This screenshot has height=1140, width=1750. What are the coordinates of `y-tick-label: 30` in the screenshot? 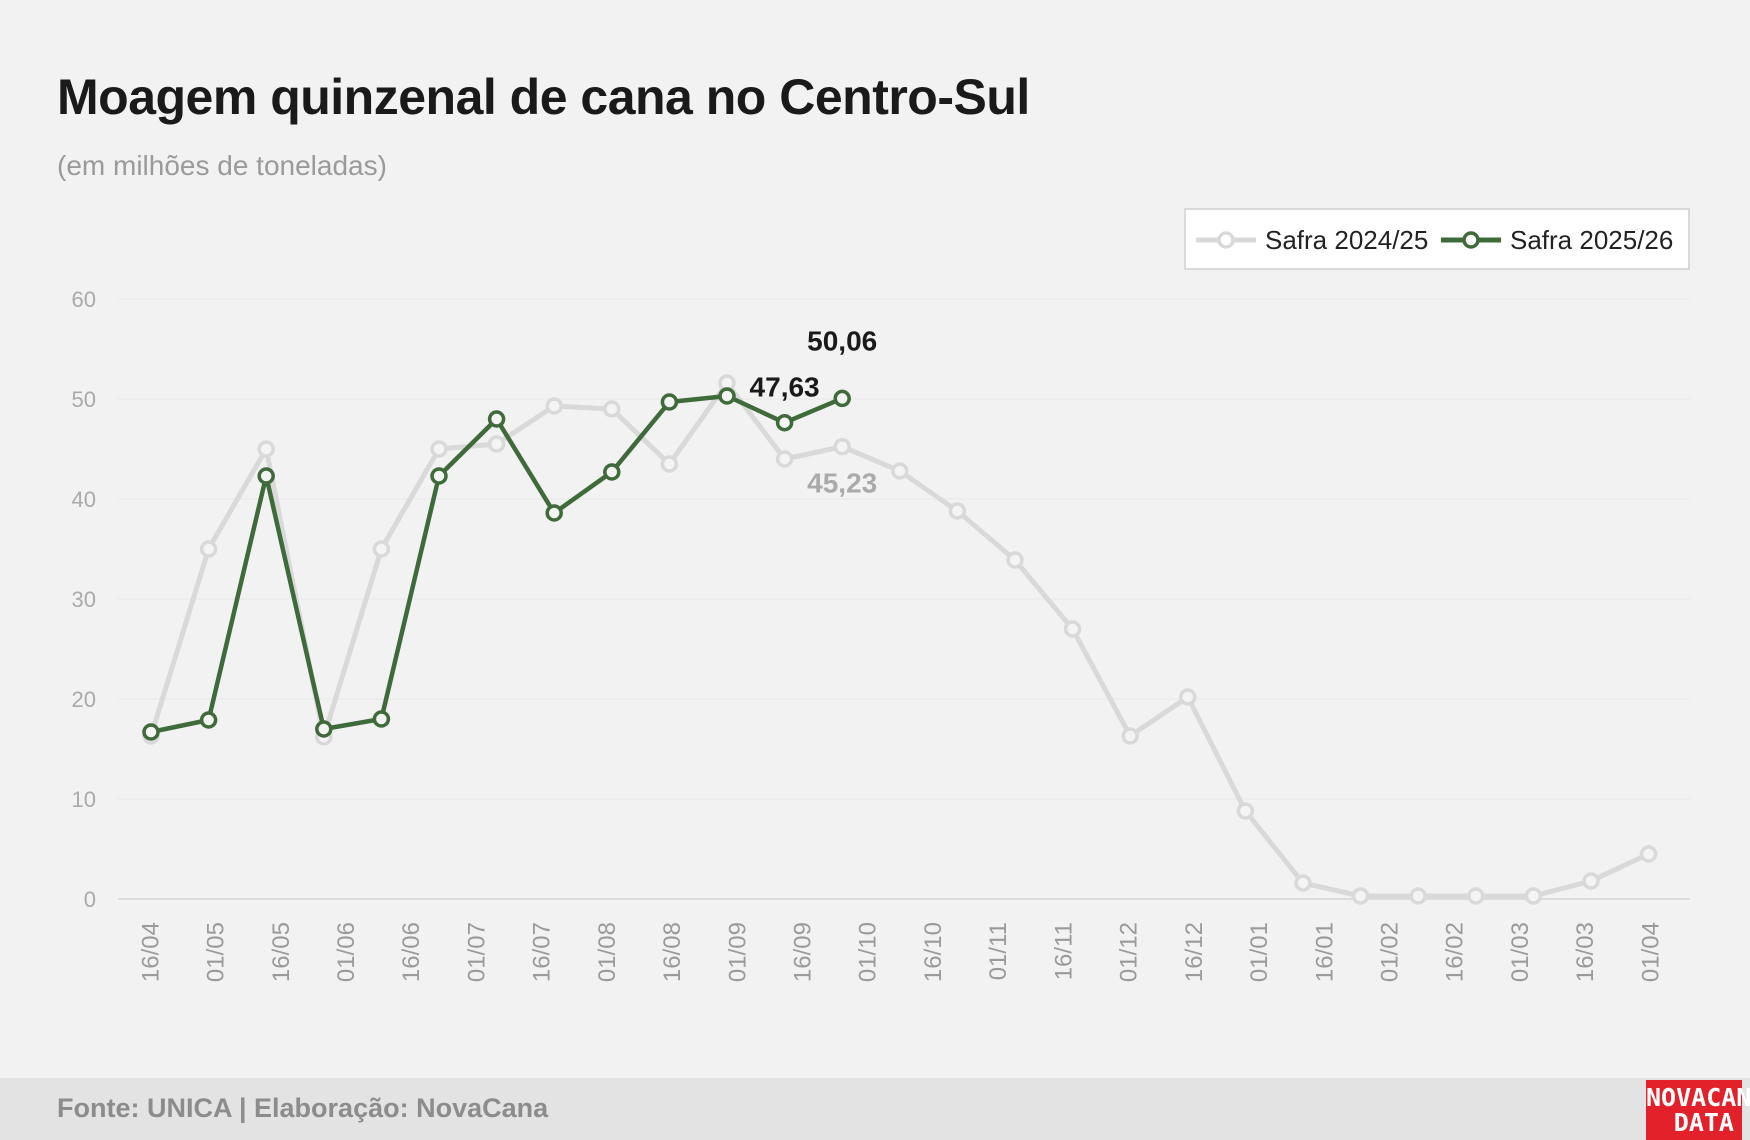 It's located at (84, 599).